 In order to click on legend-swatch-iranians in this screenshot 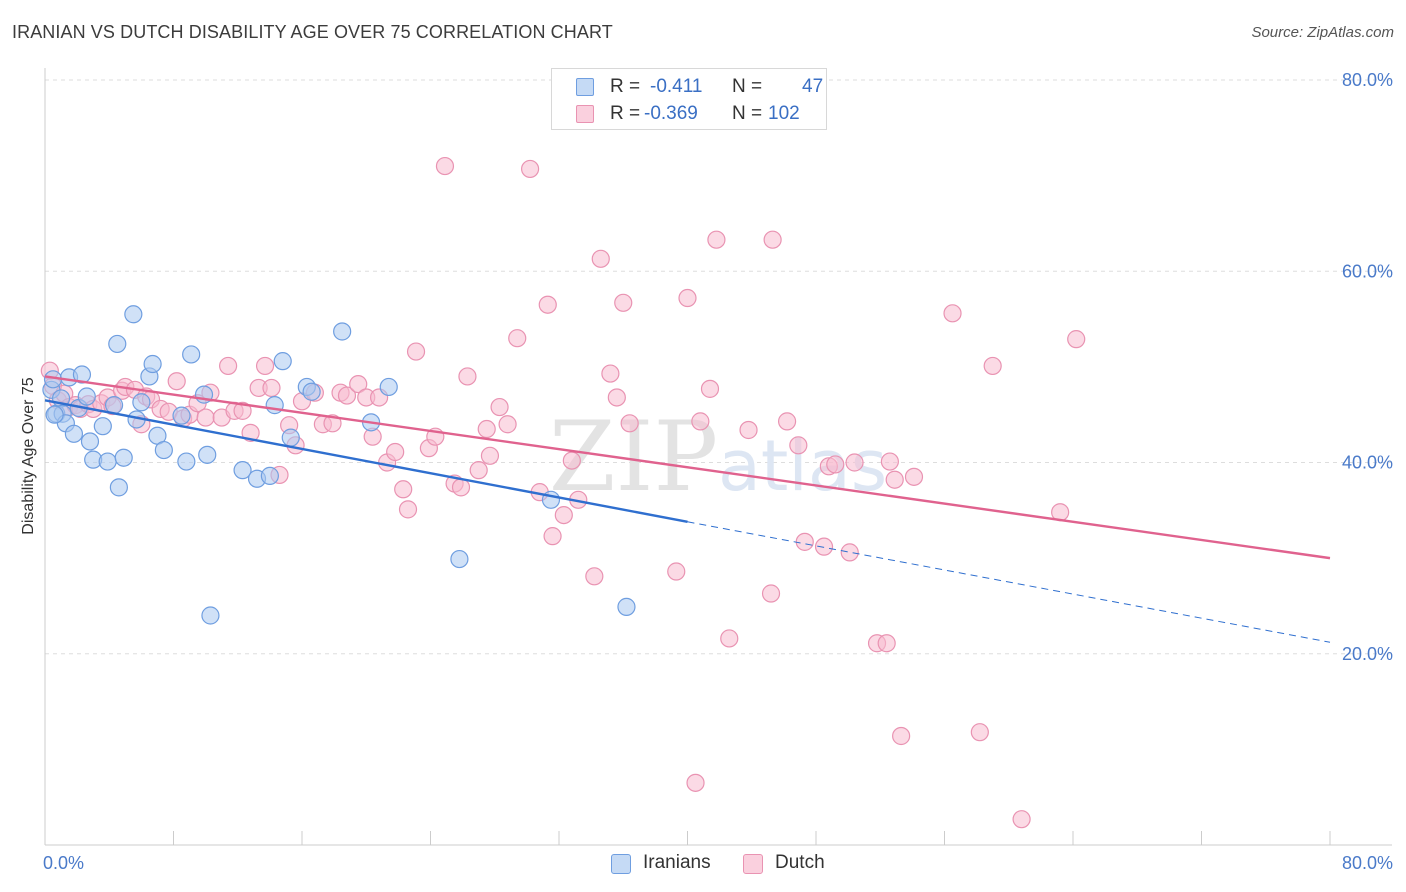, I will do `click(585, 87)`.